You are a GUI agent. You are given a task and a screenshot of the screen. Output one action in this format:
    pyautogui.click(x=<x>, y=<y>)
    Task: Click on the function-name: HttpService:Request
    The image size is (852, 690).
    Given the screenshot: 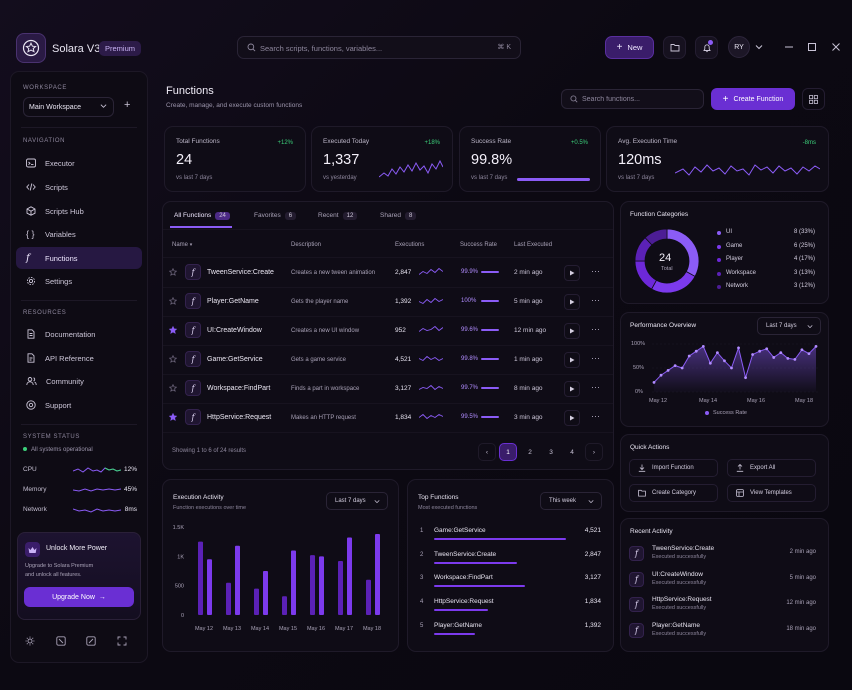 What is the action you would take?
    pyautogui.click(x=239, y=417)
    